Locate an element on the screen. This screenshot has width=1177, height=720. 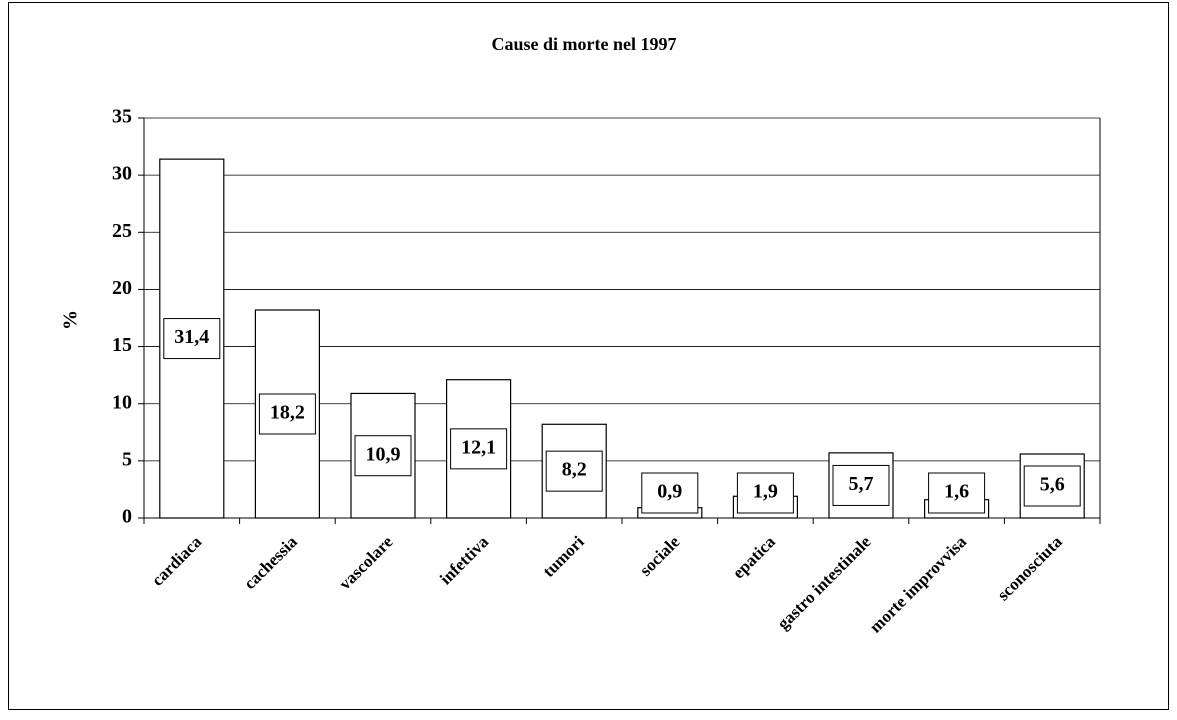
value-label: 5,6 is located at coordinates (1052, 485).